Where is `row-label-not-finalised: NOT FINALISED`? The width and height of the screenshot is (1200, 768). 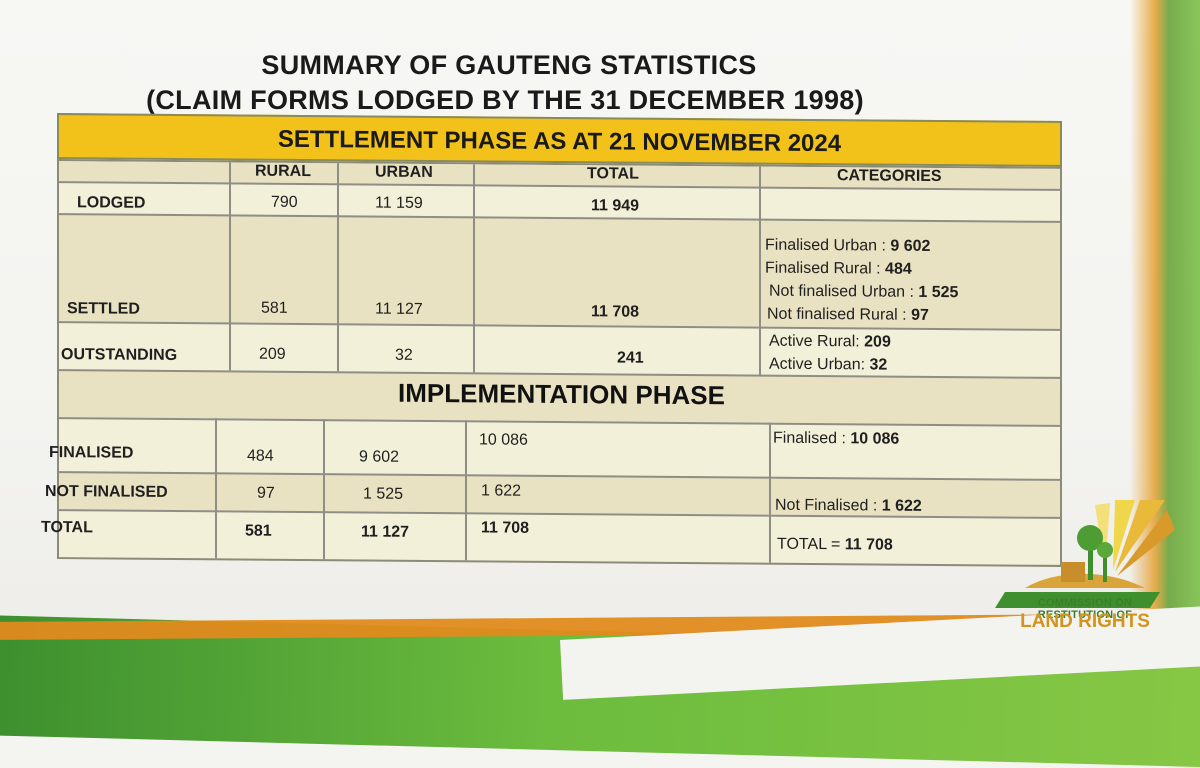 row-label-not-finalised: NOT FINALISED is located at coordinates (106, 491).